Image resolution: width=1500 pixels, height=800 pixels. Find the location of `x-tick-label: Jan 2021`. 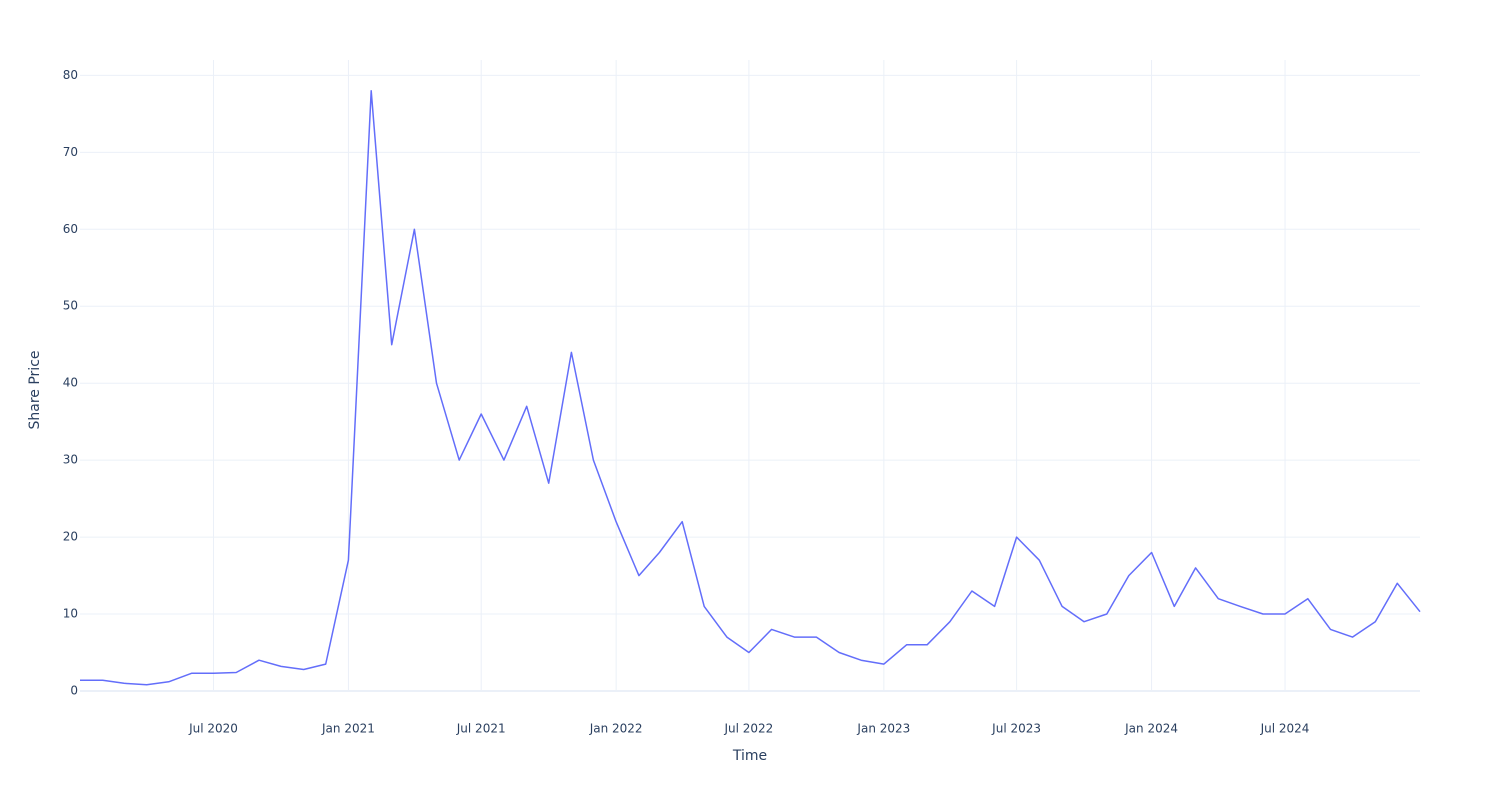

x-tick-label: Jan 2021 is located at coordinates (348, 729).